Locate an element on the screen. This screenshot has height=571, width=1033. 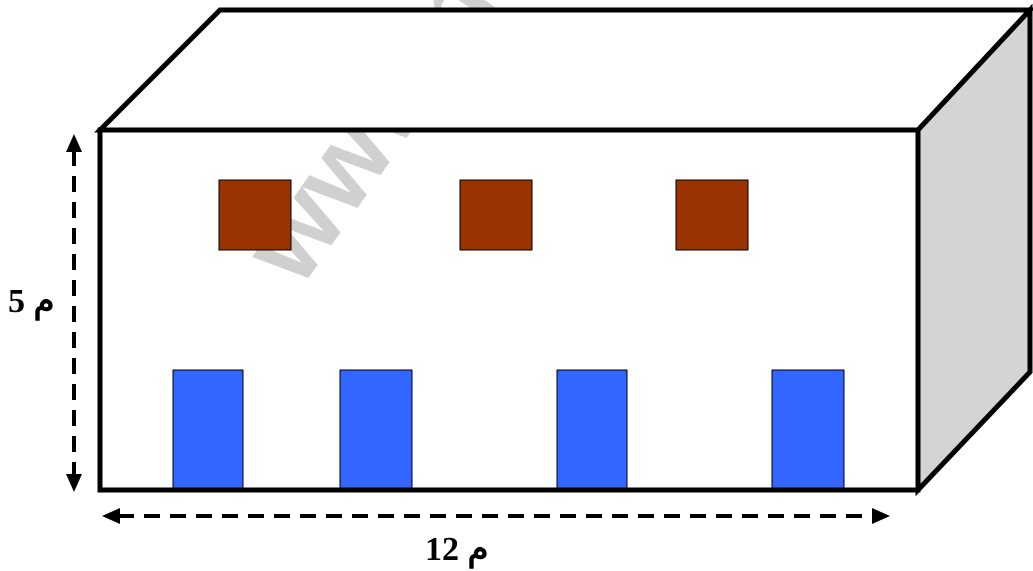
width-dimension-arrow is located at coordinates (496, 516).